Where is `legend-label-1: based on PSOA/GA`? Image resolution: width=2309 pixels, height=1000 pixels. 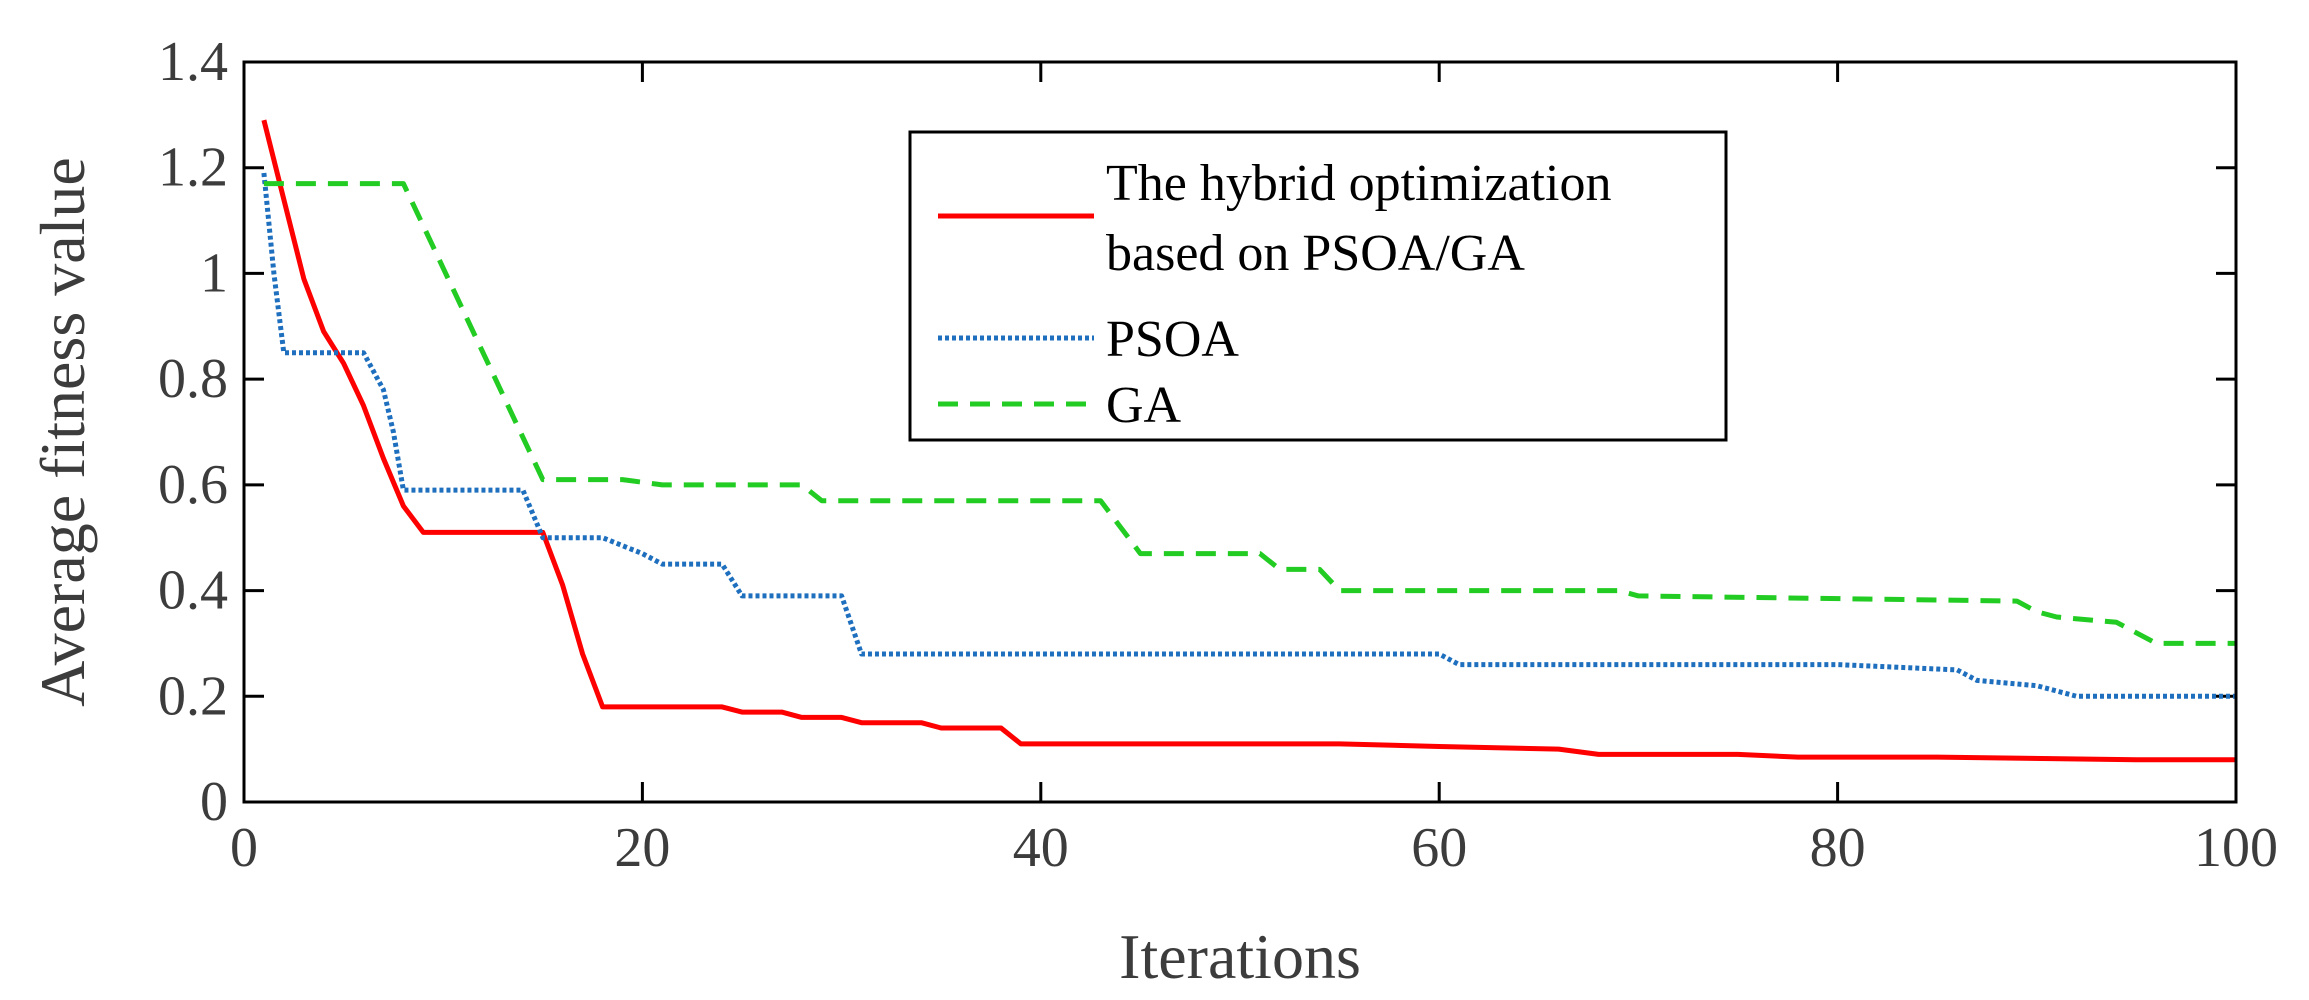 legend-label-1: based on PSOA/GA is located at coordinates (1315, 253).